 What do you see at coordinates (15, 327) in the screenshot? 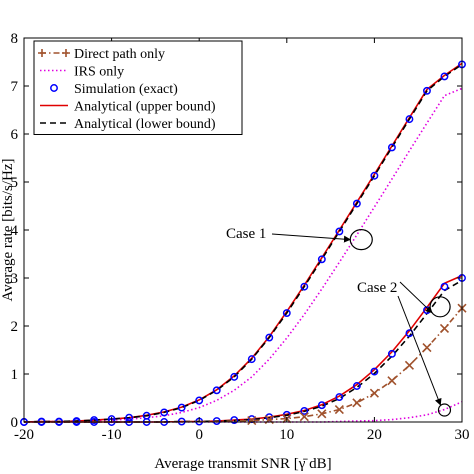
I see `y-tick-label: 2` at bounding box center [15, 327].